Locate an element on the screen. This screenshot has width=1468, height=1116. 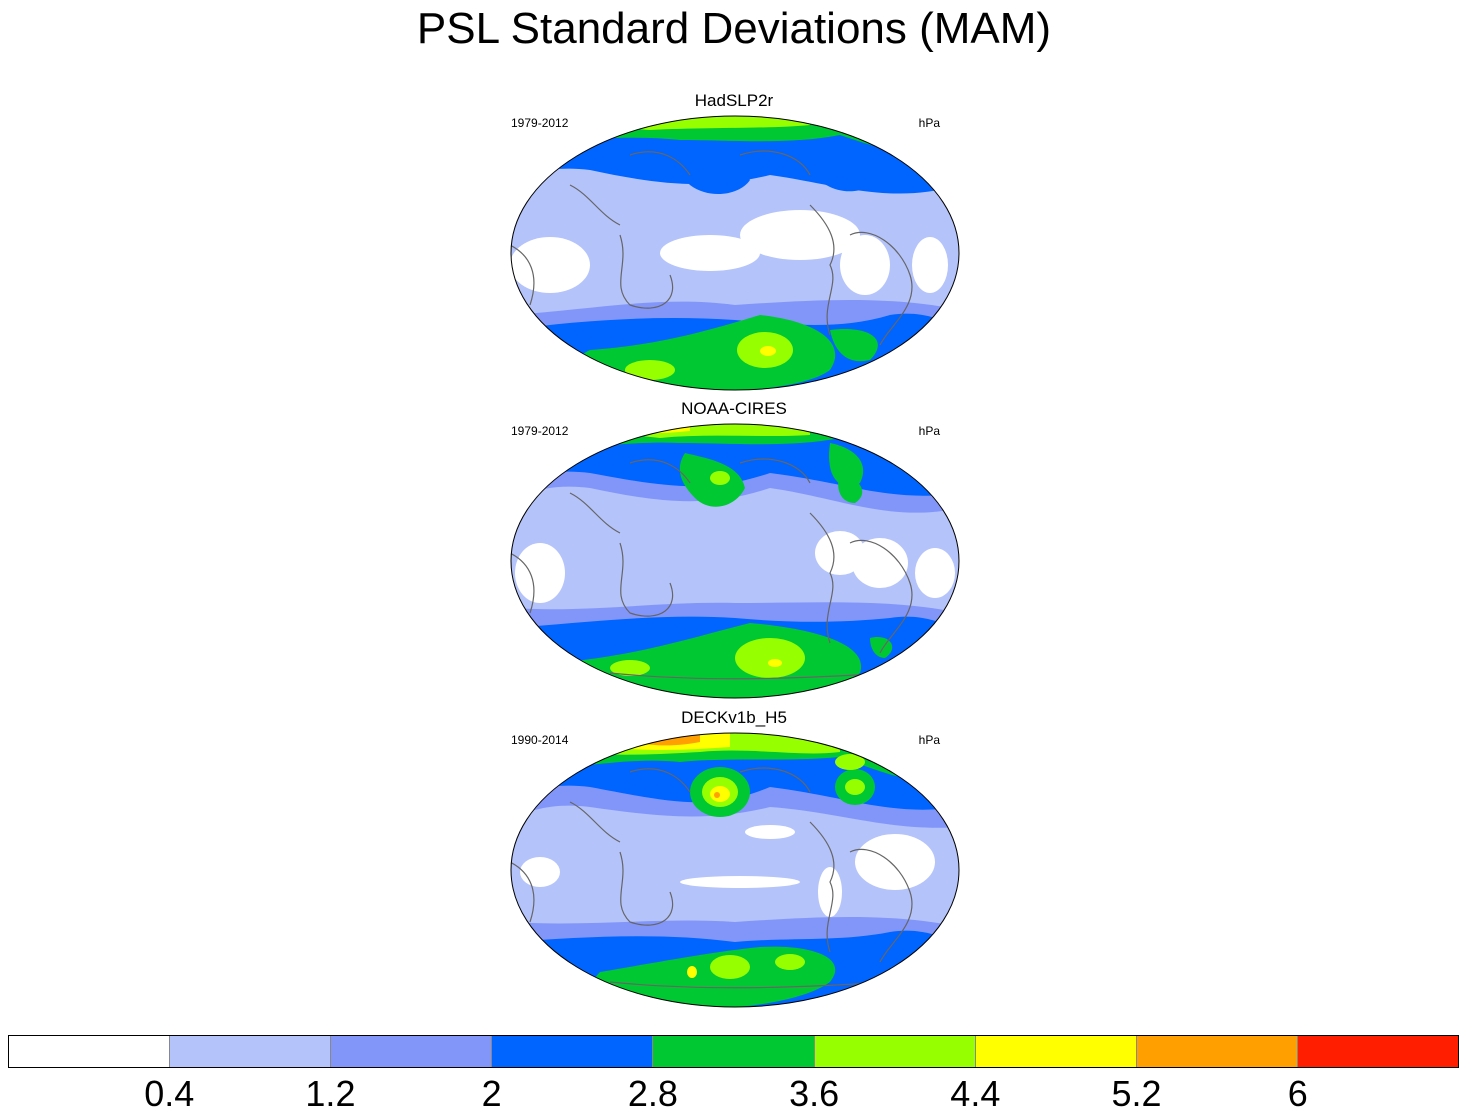
panel-title: HadSLP2r is located at coordinates (734, 100).